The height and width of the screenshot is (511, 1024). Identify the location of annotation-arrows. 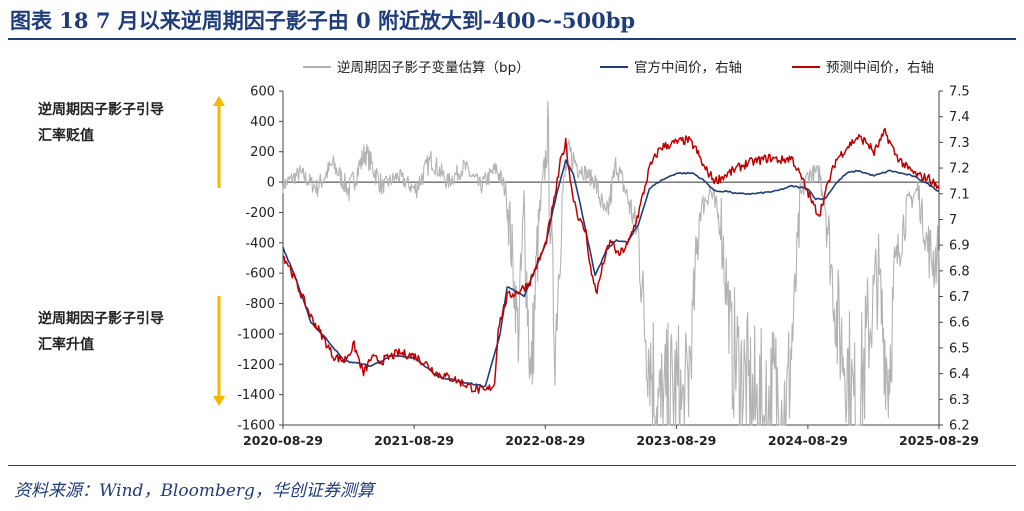
(219, 251).